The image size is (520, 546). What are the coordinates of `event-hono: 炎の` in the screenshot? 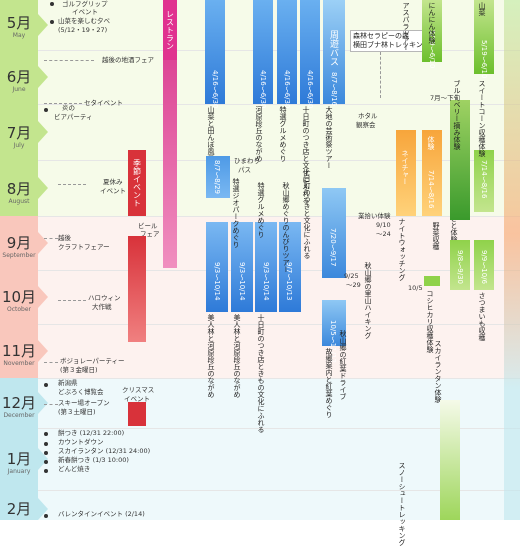 It's located at (68, 108).